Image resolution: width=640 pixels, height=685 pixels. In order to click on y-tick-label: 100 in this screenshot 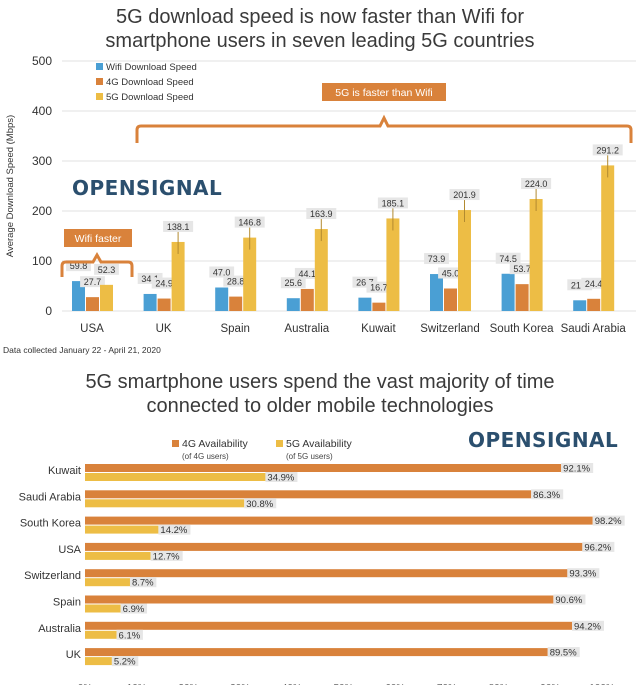, I will do `click(42, 261)`.